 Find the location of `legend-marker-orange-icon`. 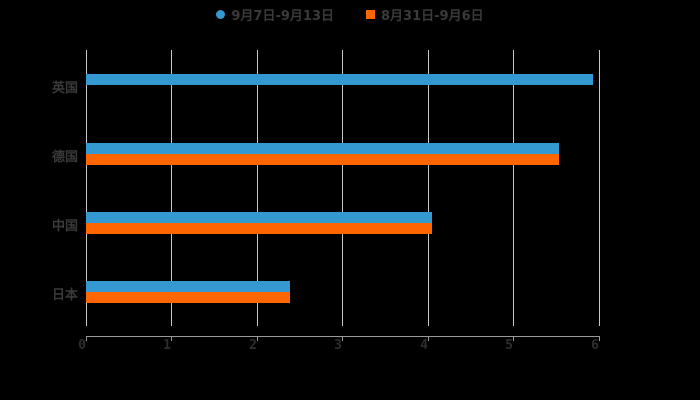

legend-marker-orange-icon is located at coordinates (370, 14).